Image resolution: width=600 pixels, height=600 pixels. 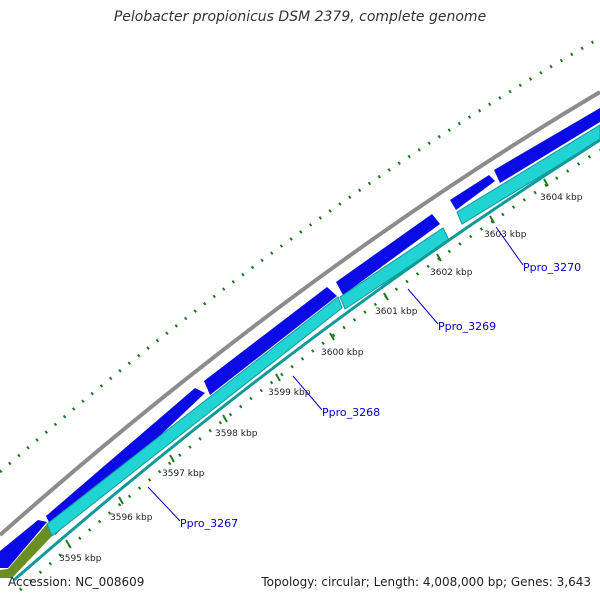 I want to click on gene-label-ppro-3270: Ppro_3270, so click(x=552, y=267).